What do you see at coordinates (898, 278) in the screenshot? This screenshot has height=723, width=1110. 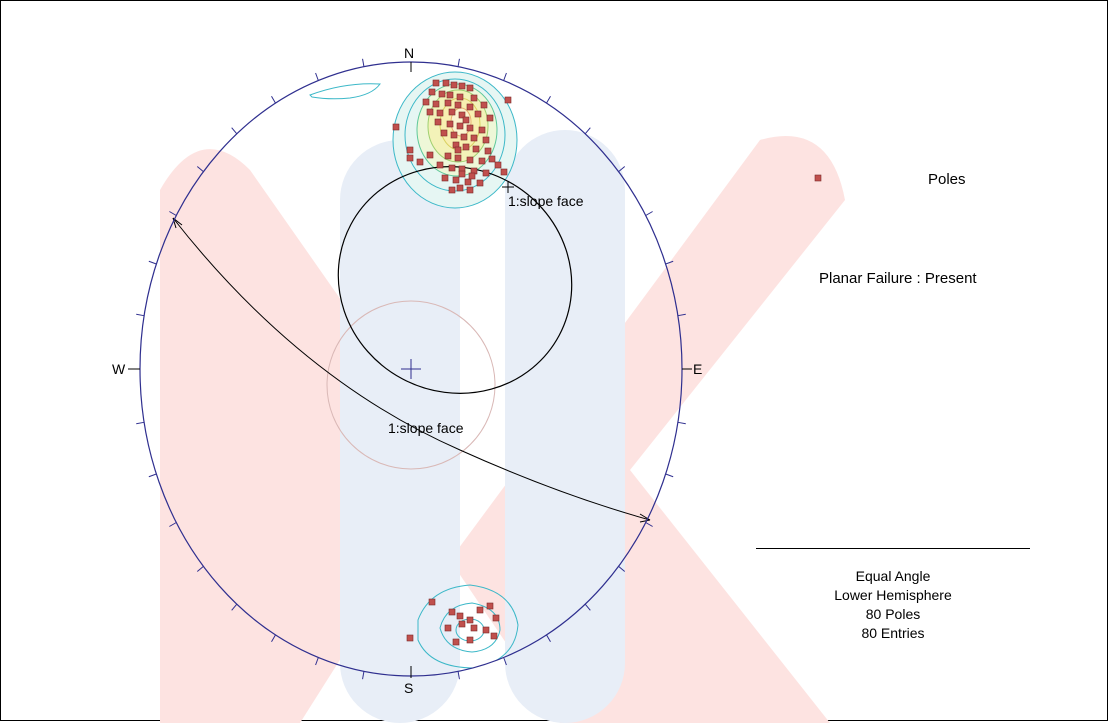 I see `planar-failure-status: Planar Failure : Present` at bounding box center [898, 278].